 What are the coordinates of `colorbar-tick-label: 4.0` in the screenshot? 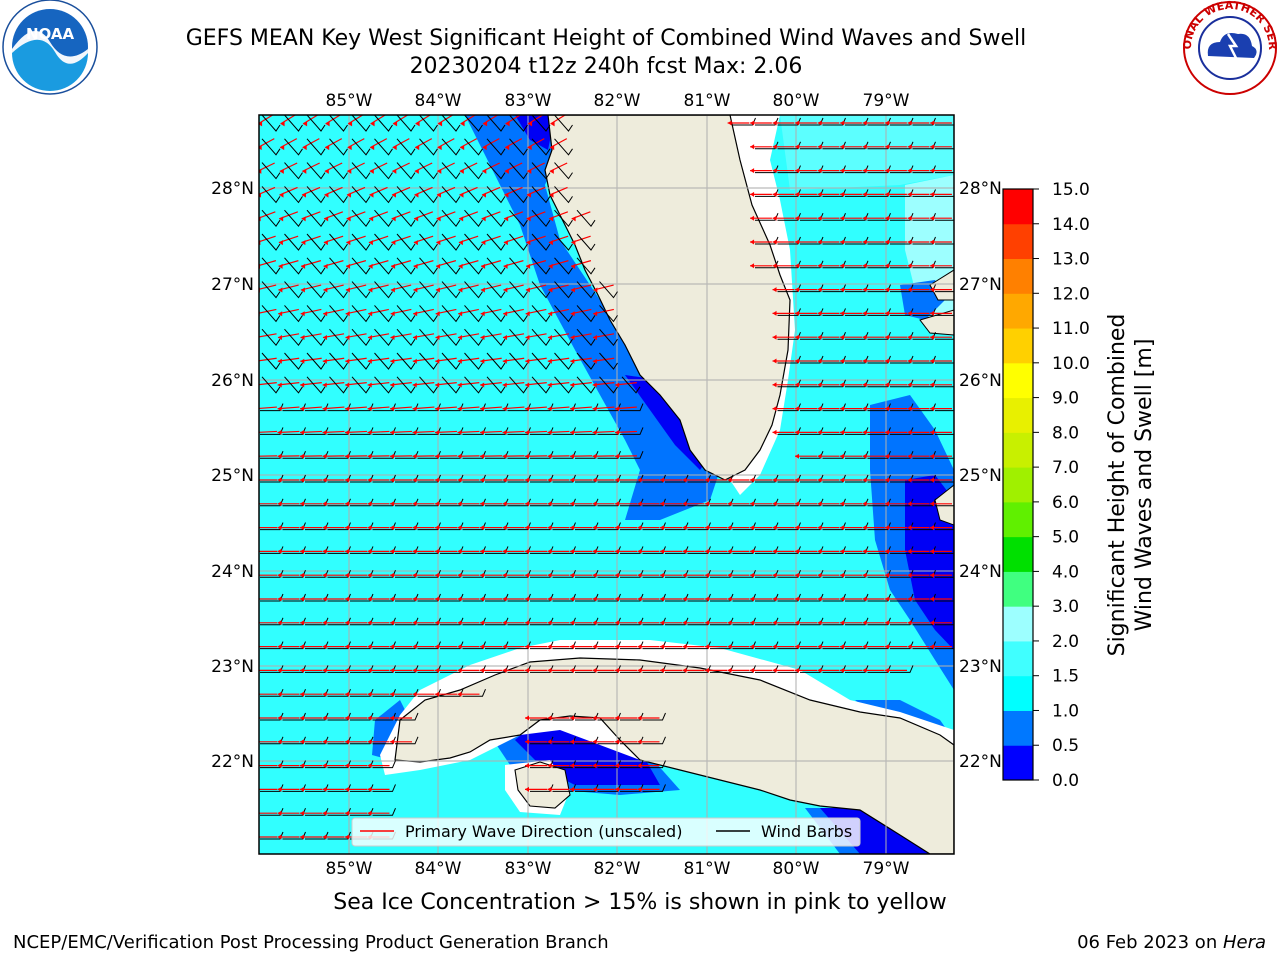 It's located at (1065, 572).